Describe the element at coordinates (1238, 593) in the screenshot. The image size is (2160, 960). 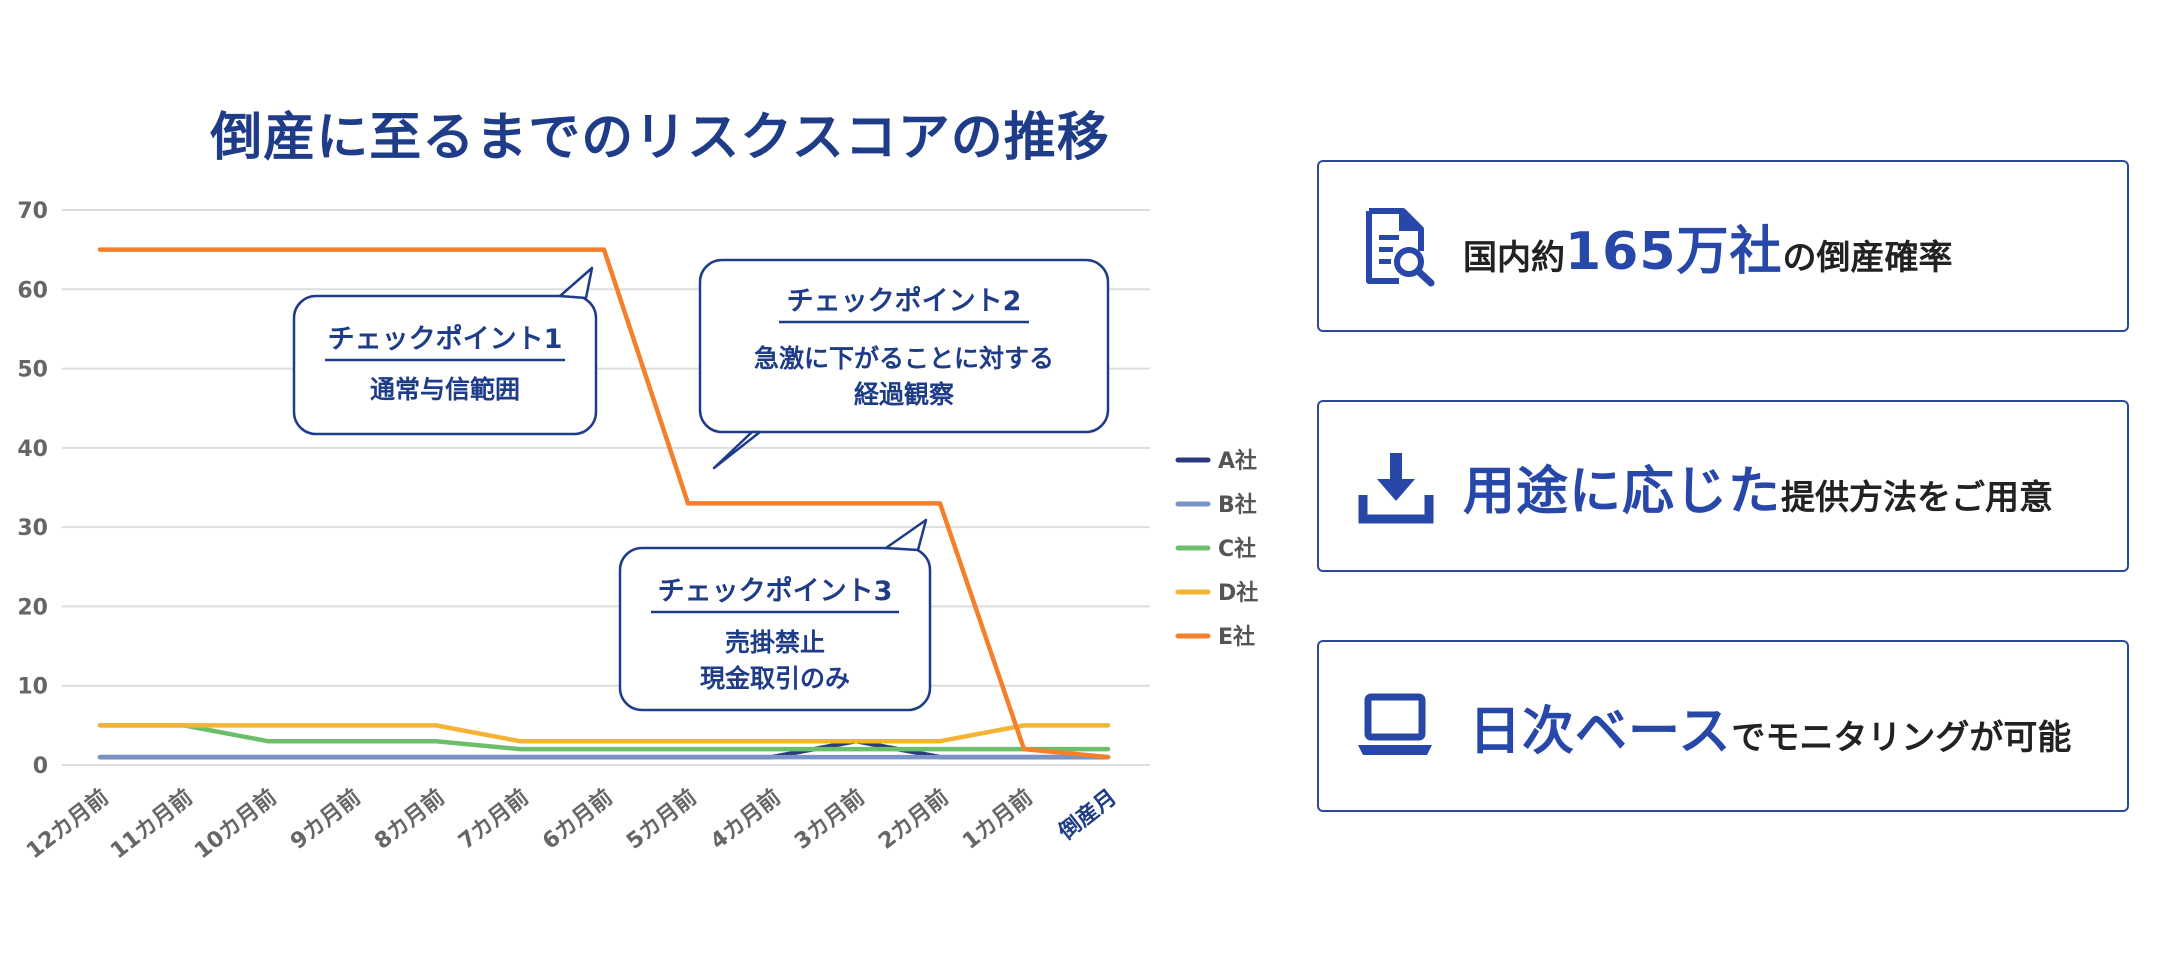
I see `legend-label: D社` at that location.